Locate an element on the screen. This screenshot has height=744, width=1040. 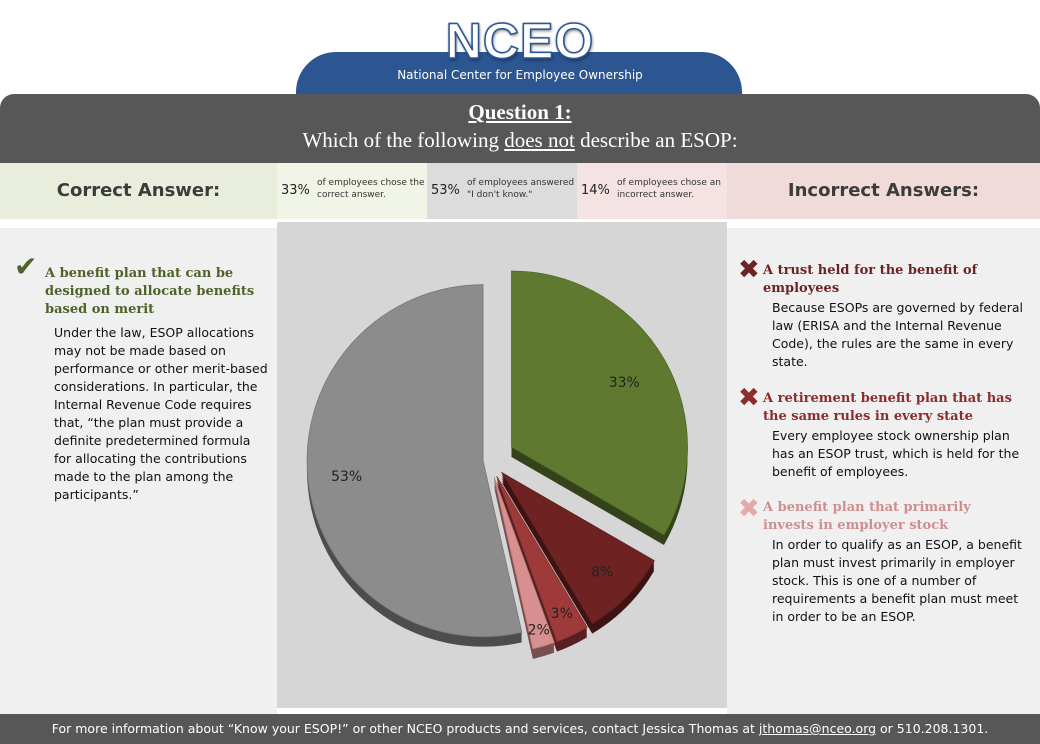
logo-subtitle: National Center for Employee Ownership is located at coordinates (520, 75).